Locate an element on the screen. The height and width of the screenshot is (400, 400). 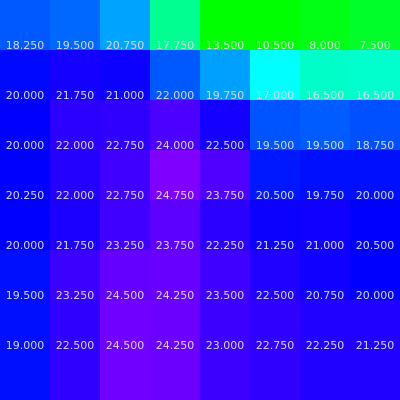
heatmap-cell: 13.500 is located at coordinates (225, 26).